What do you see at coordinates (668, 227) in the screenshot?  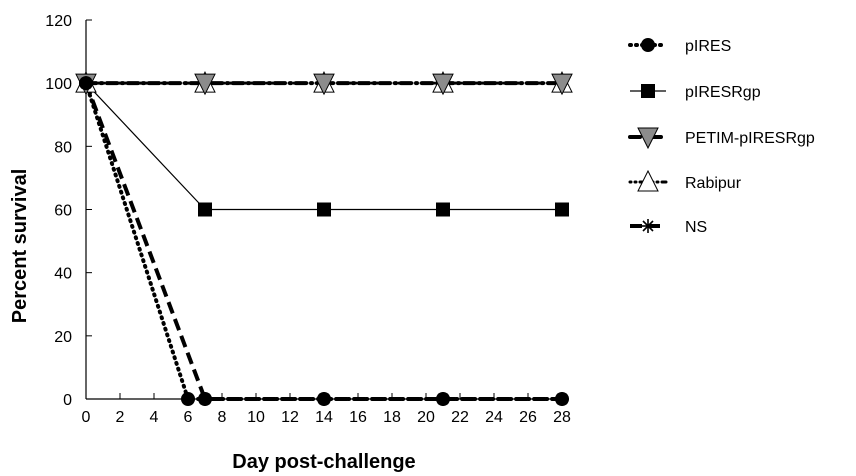 I see `legend-item-ns: NS` at bounding box center [668, 227].